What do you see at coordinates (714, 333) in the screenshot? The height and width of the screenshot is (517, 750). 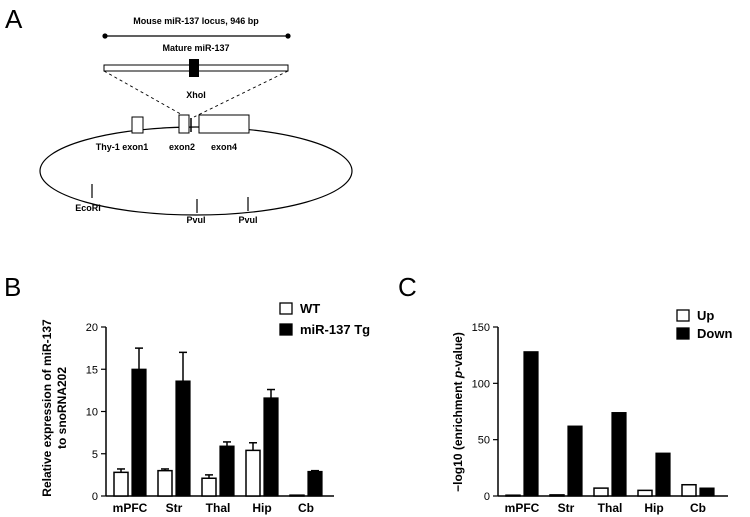 I see `legend-label-down: Down` at bounding box center [714, 333].